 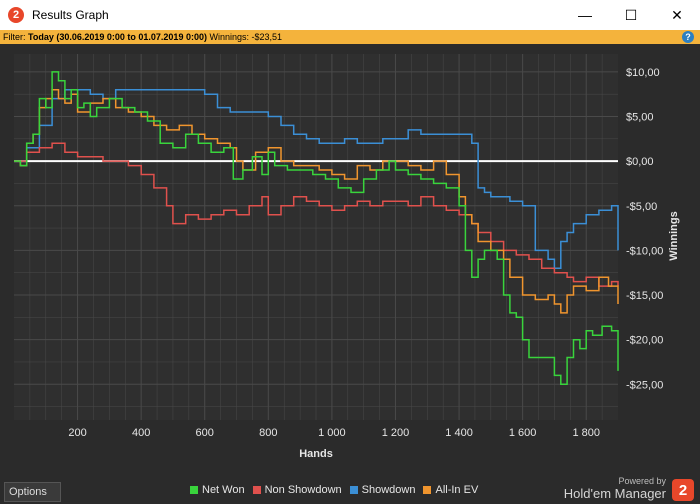 I want to click on title-bar: 2 Results Graph — ☐ ✕, so click(x=350, y=15).